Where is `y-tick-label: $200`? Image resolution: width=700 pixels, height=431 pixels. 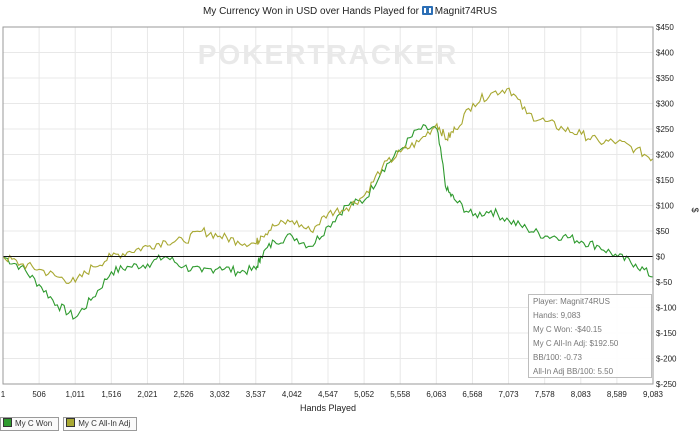 y-tick-label: $200 is located at coordinates (665, 155).